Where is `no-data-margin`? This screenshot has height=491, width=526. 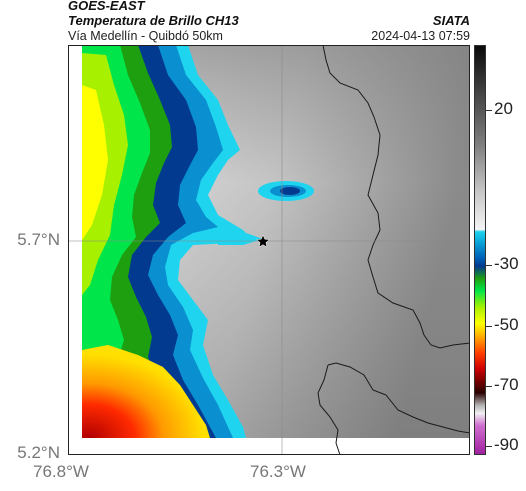 no-data-margin is located at coordinates (75, 250).